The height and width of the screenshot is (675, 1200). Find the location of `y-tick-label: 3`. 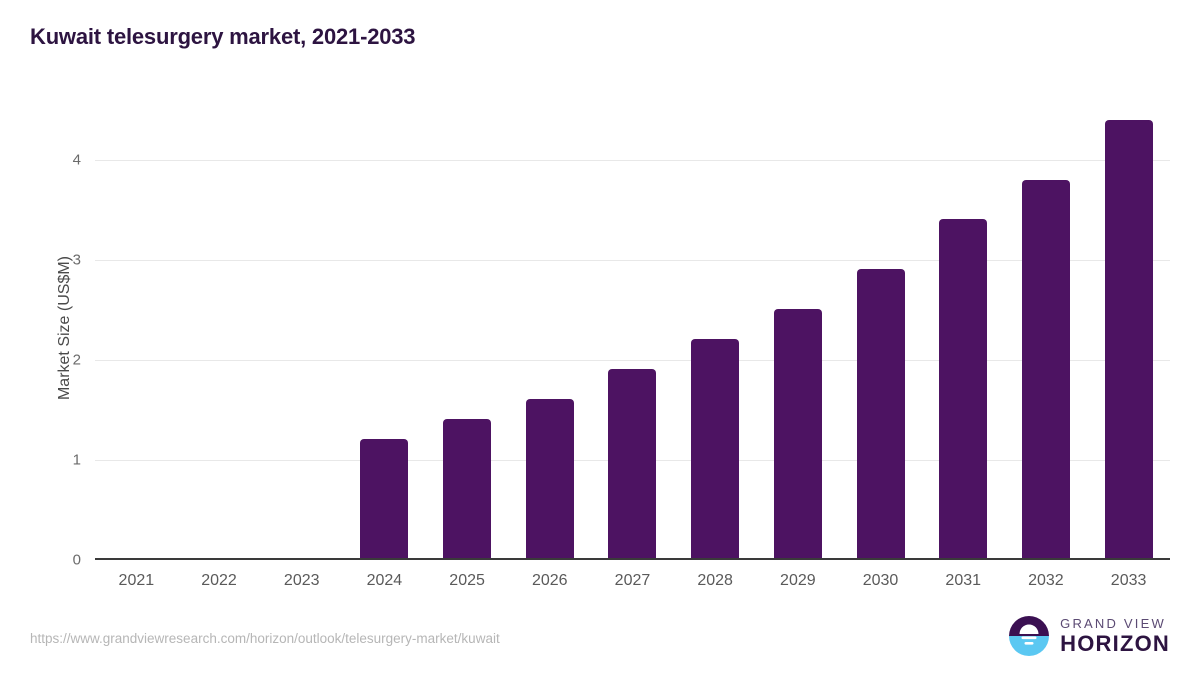

y-tick-label: 3 is located at coordinates (76, 260).